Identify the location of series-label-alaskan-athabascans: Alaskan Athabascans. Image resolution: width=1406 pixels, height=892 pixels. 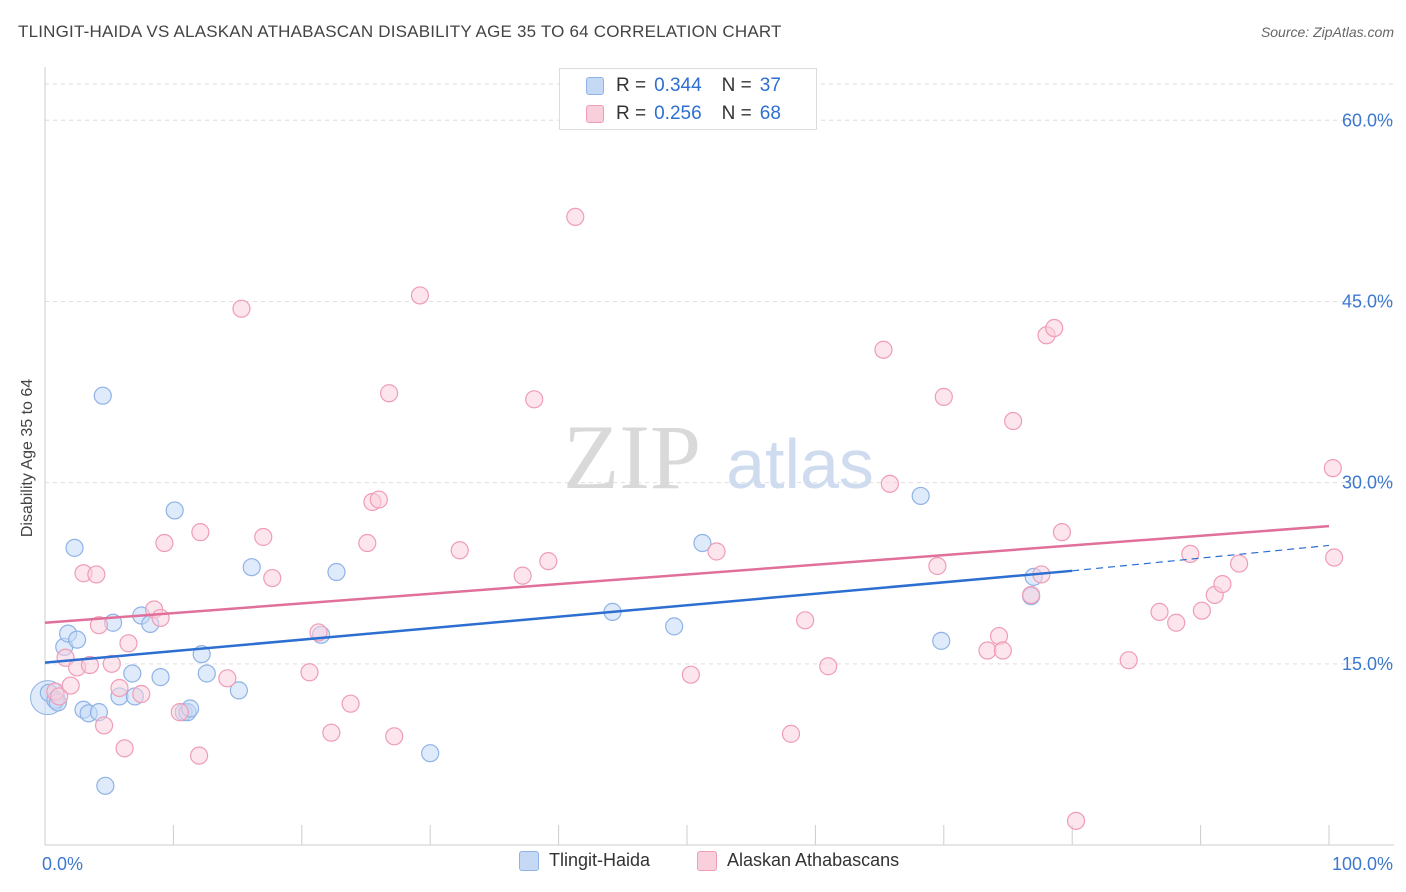
(813, 860).